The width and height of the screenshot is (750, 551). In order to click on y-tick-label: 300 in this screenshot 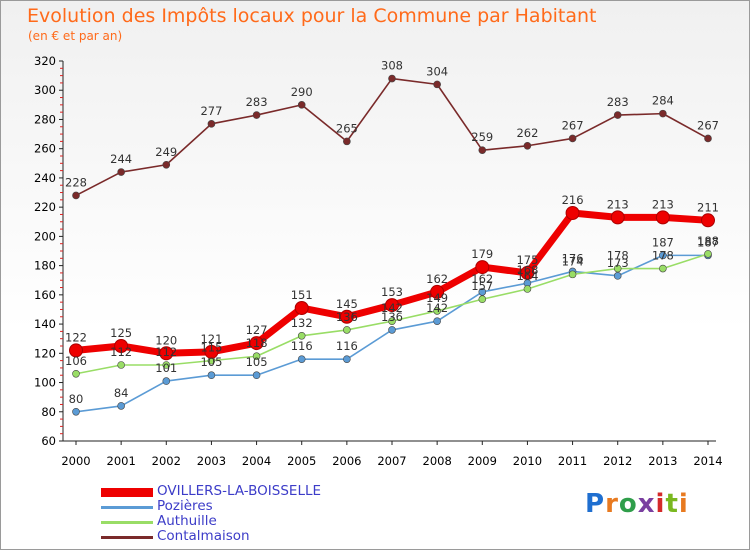, I will do `click(45, 90)`.